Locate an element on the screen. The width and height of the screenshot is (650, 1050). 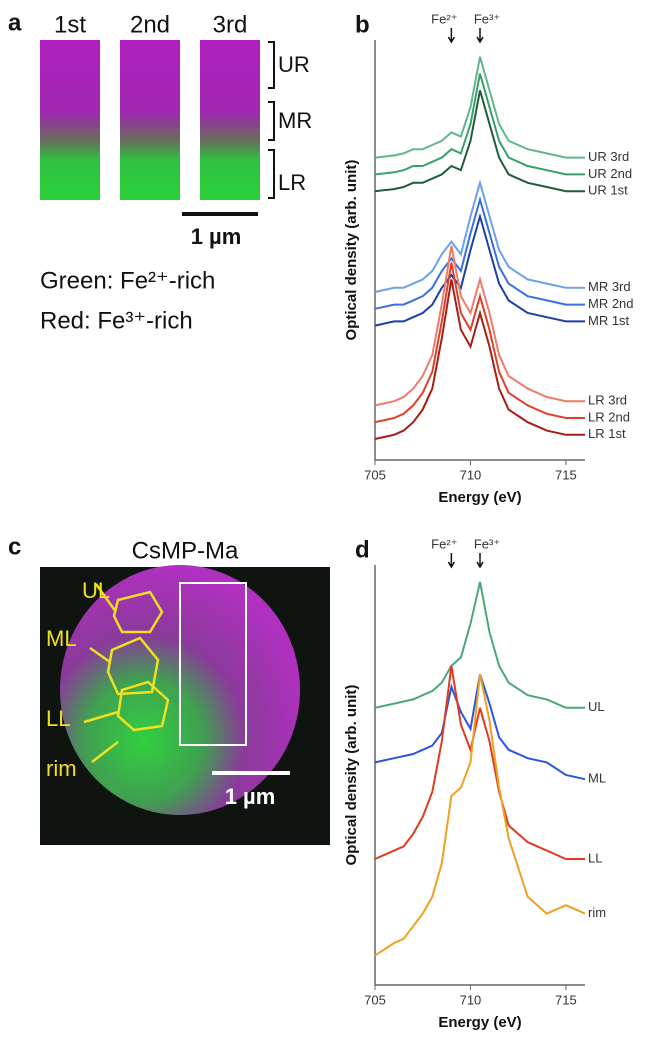
column-label: 1st is located at coordinates (70, 24).